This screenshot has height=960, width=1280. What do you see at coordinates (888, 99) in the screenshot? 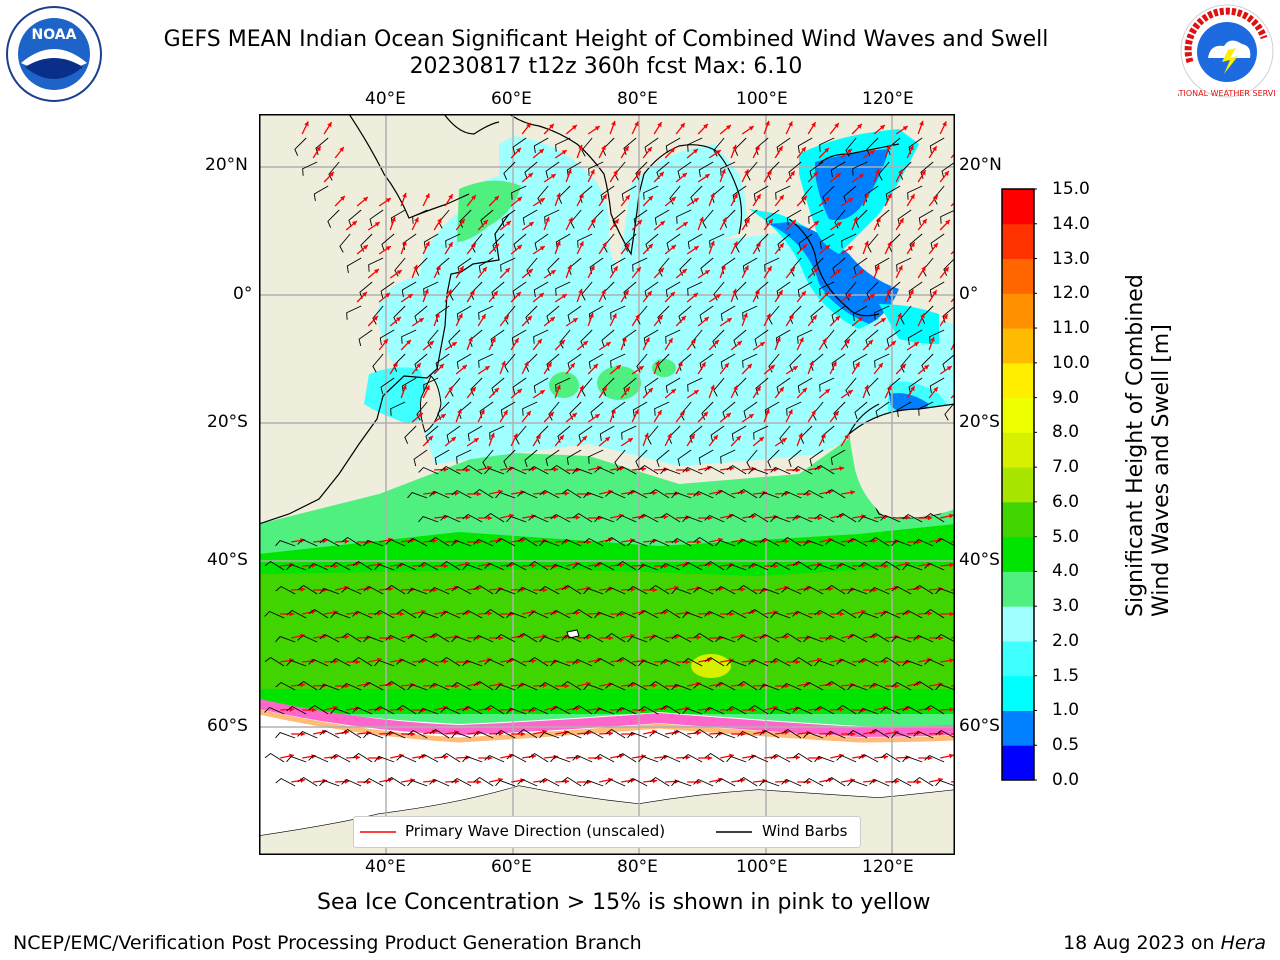
I see `lon-tick-top: 120°E` at bounding box center [888, 99].